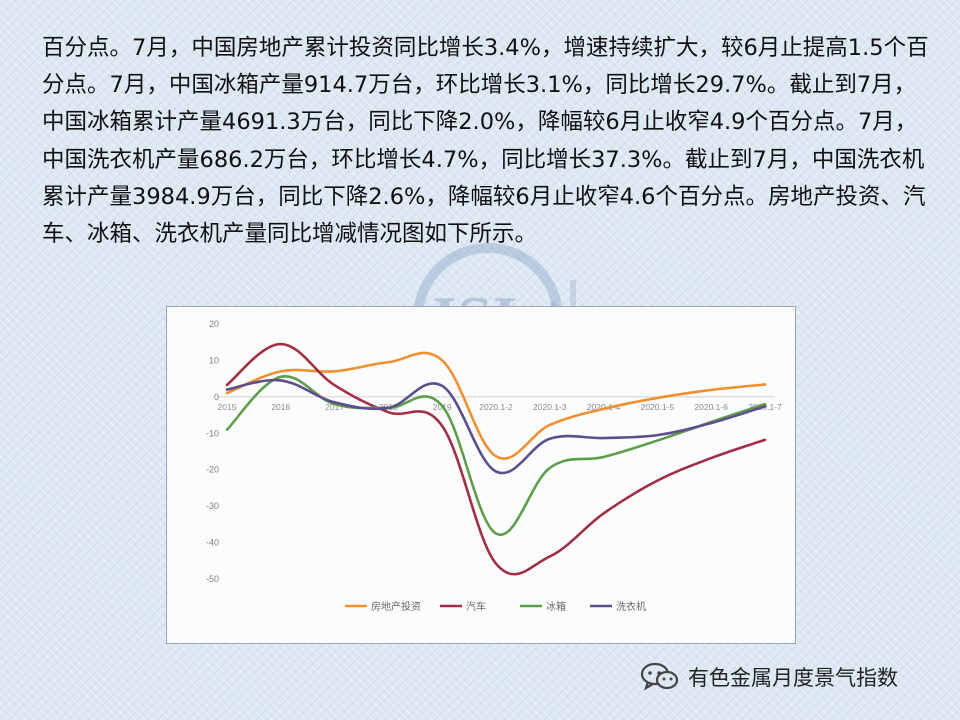  Describe the element at coordinates (212, 433) in the screenshot. I see `y-tick-label: -10` at that location.